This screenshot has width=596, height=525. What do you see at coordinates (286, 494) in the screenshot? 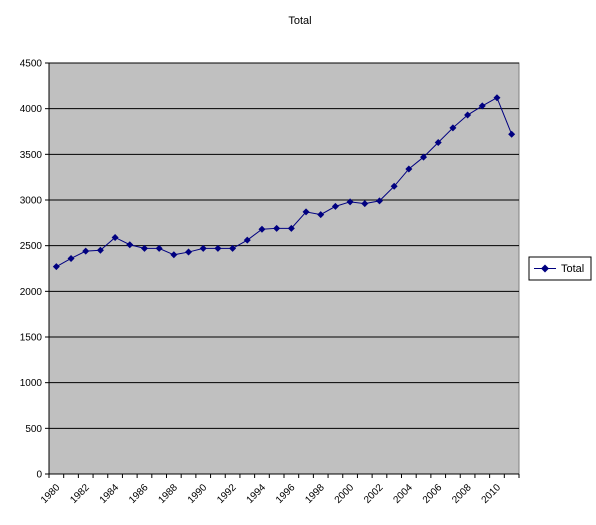
I see `x-tick-label: 1996` at bounding box center [286, 494].